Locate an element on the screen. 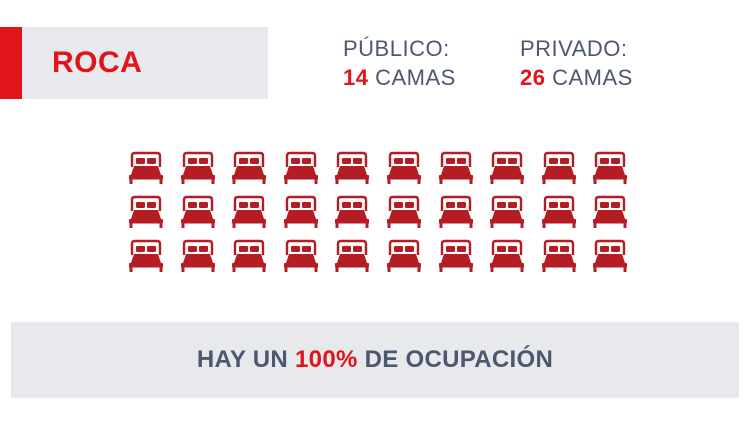 Image resolution: width=750 pixels, height=445 pixels. public-unit: CAMAS is located at coordinates (412, 77).